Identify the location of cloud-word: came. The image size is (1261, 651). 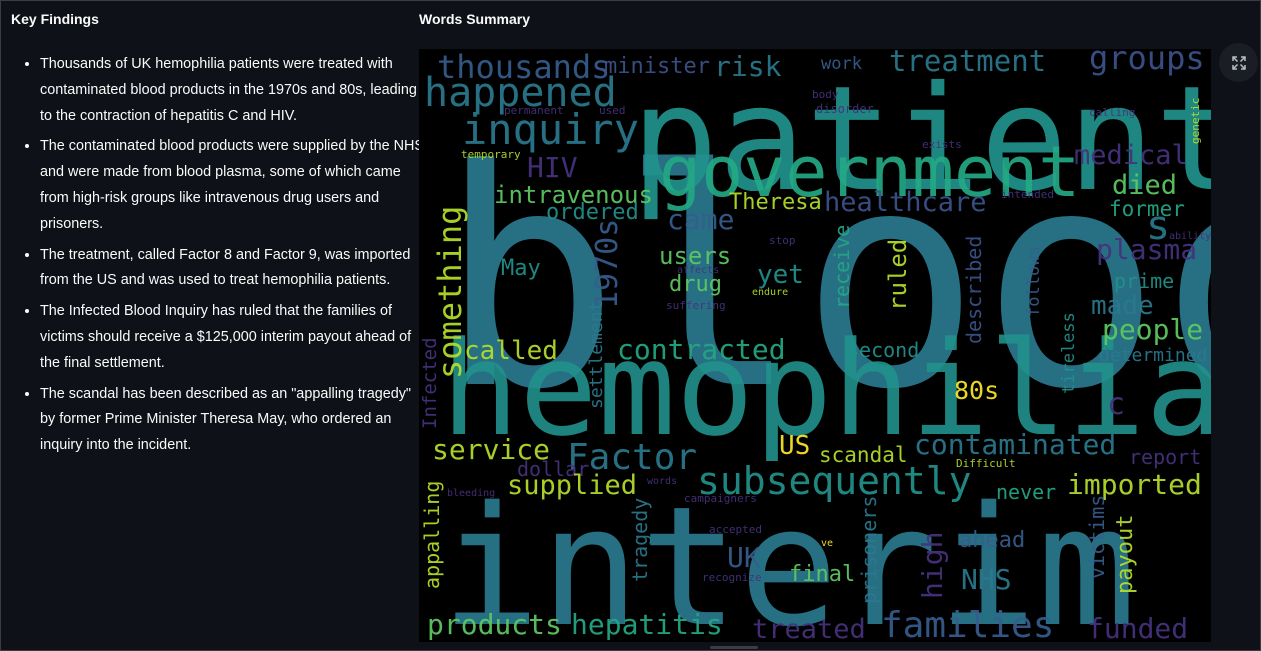
(700, 219).